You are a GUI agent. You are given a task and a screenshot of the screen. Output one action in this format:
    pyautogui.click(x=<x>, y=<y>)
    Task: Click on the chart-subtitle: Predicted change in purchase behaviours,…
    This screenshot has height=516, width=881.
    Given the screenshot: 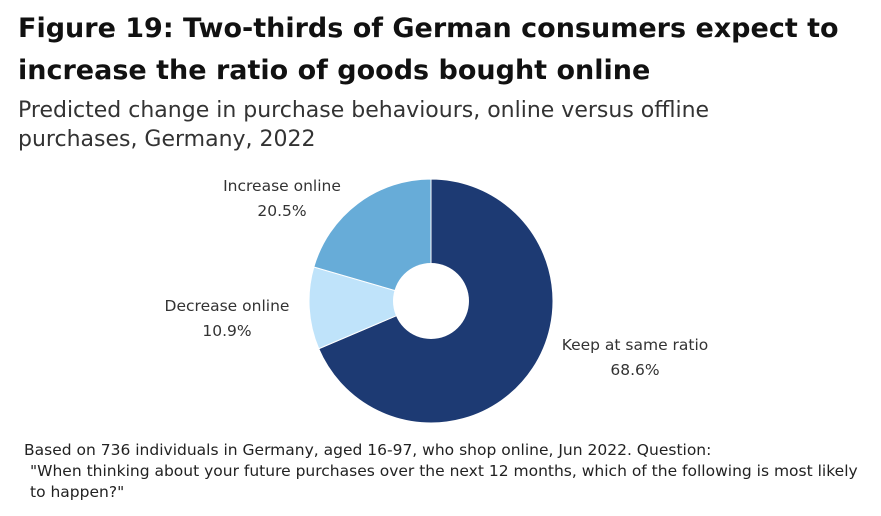 What is the action you would take?
    pyautogui.click(x=364, y=125)
    